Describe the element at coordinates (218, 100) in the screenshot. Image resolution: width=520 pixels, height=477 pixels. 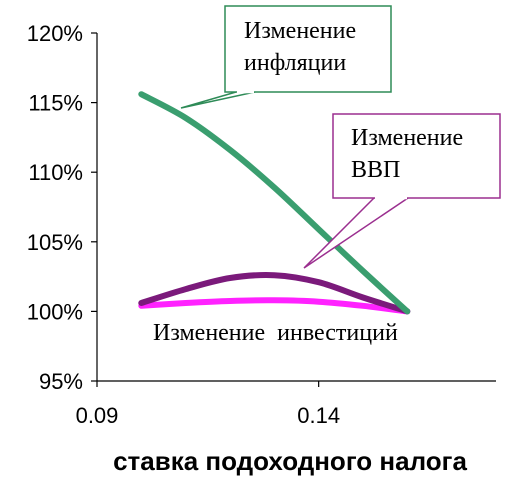
I see `inflation-callout-pointer` at that location.